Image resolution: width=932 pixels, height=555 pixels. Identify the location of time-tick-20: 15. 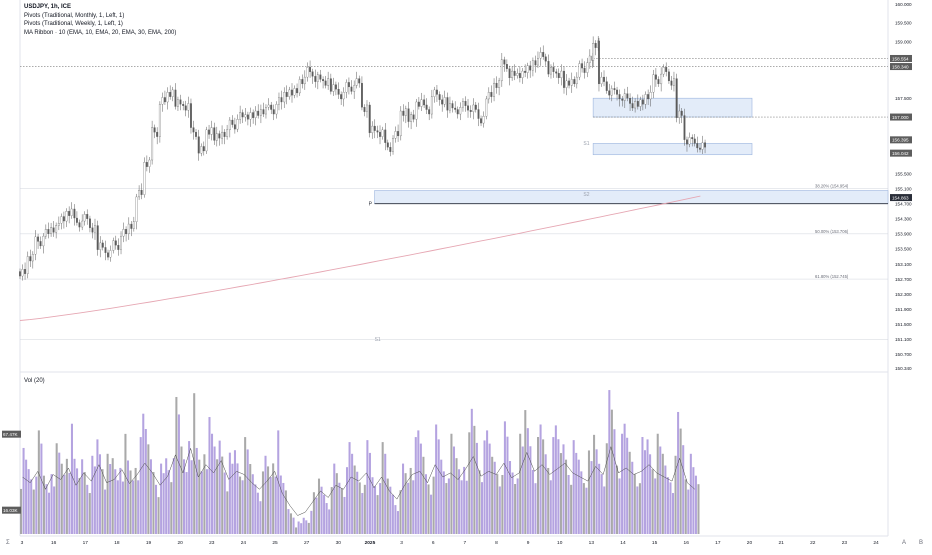
(655, 543).